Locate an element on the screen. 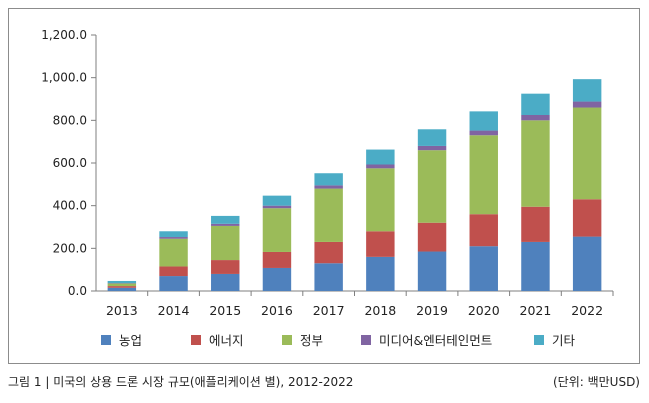  y-tick-label: 400.0 is located at coordinates (70, 206).